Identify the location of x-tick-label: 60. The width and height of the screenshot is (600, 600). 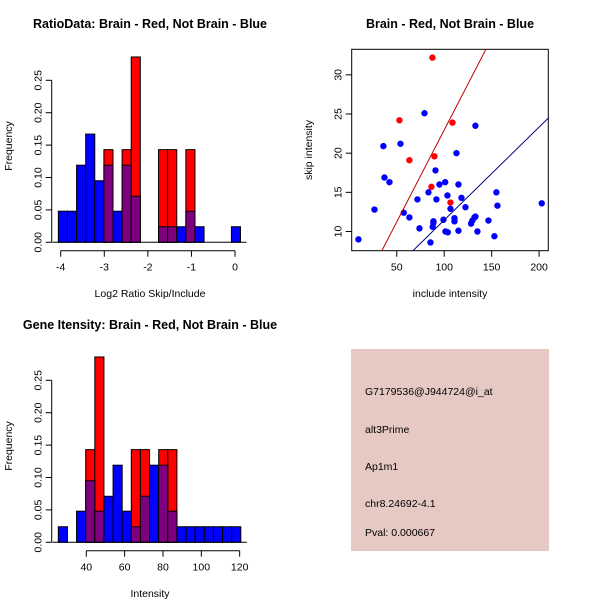
(125, 568).